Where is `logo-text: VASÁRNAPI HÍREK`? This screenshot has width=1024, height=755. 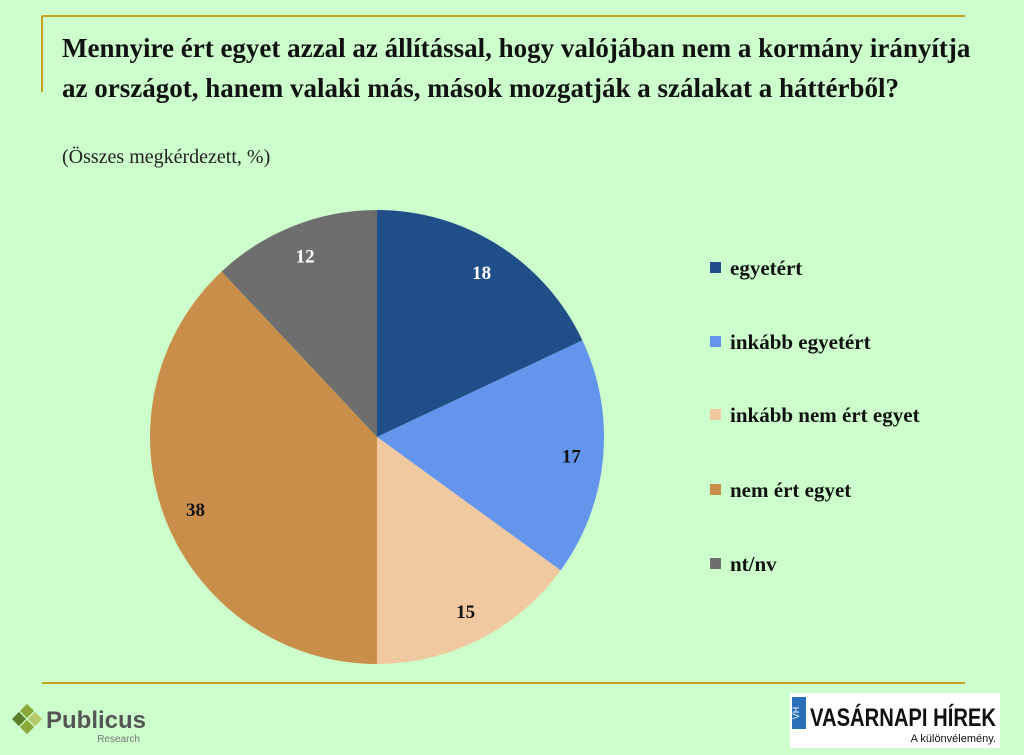 logo-text: VASÁRNAPI HÍREK is located at coordinates (903, 717).